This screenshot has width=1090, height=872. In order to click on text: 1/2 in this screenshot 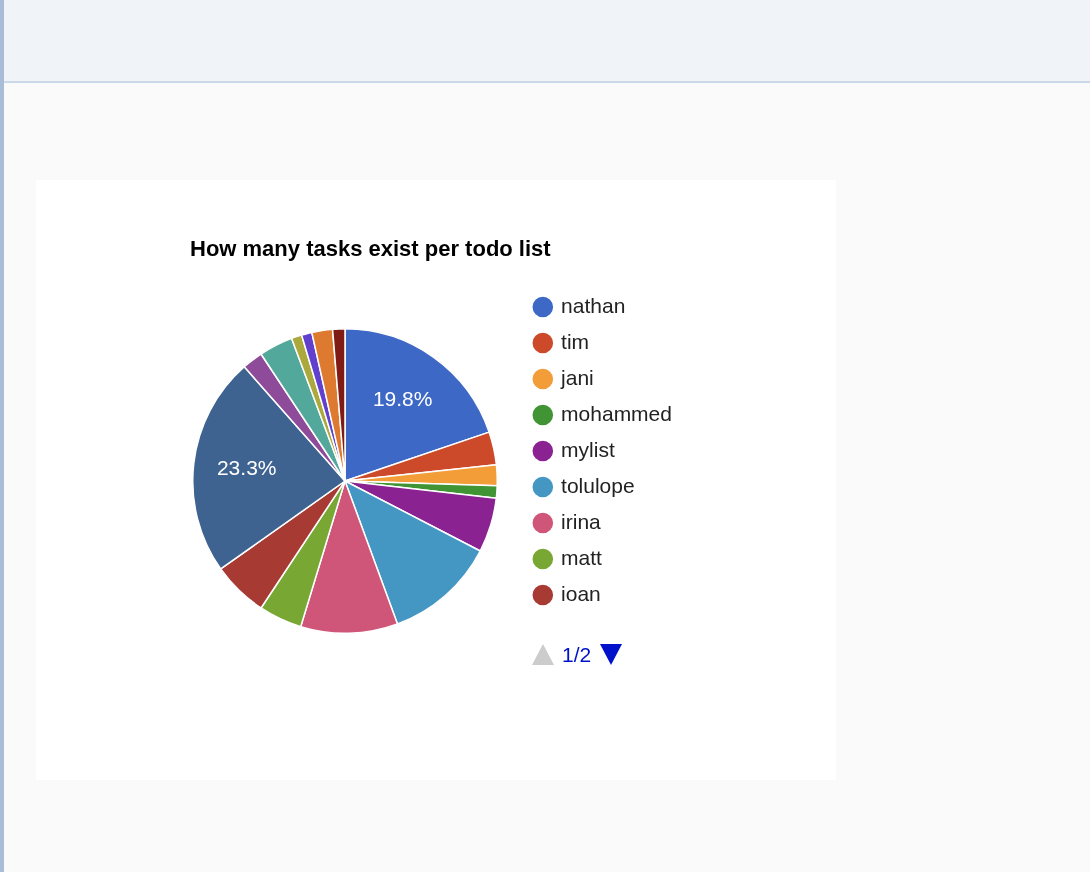, I will do `click(577, 655)`.